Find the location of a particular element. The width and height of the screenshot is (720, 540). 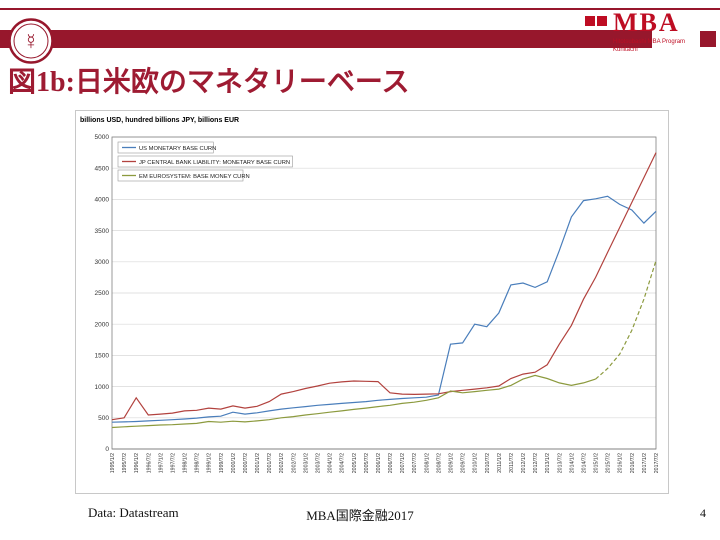

svg-text: EM EUROSYSTEM: BASE MONEY CURN is located at coordinates (194, 177).